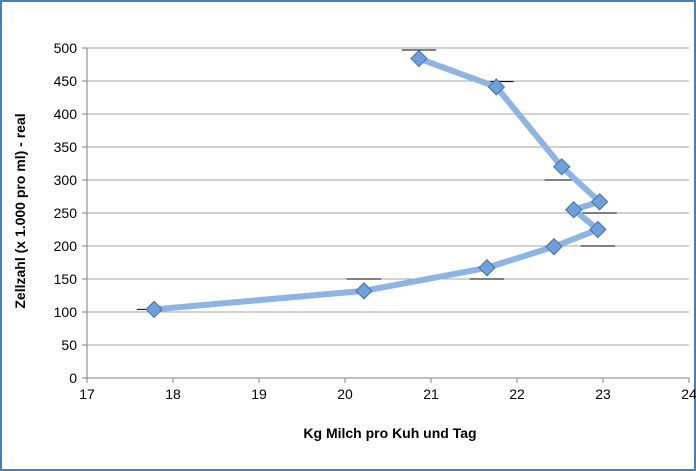 The height and width of the screenshot is (471, 696). Describe the element at coordinates (603, 394) in the screenshot. I see `x-tick-label: 23` at that location.